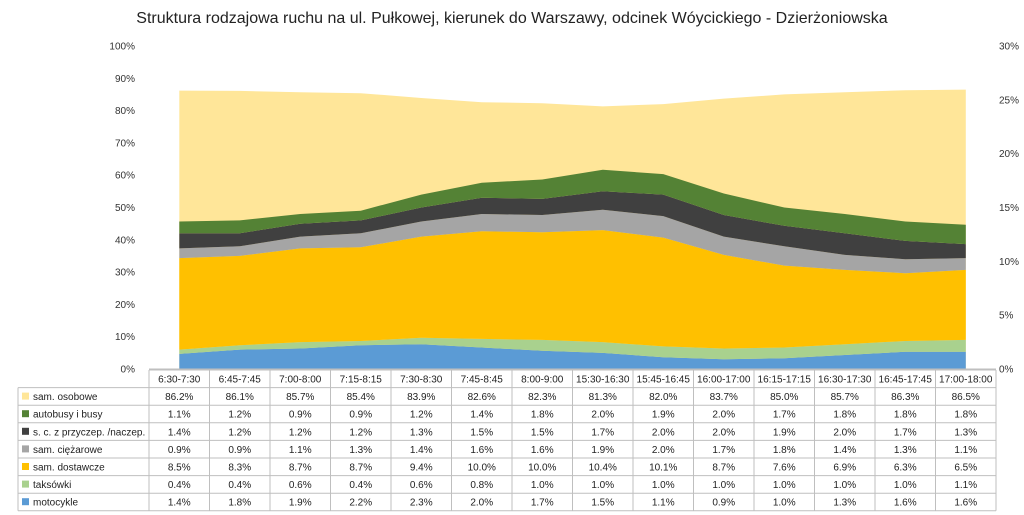 This screenshot has height=515, width=1024. Describe the element at coordinates (300, 380) in the screenshot. I see `category-label: 7:00-8:00` at that location.